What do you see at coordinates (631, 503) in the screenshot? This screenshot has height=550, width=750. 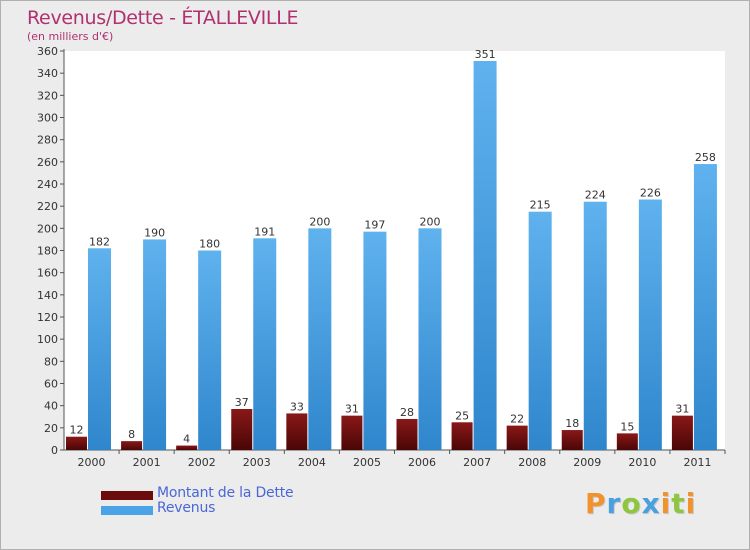 I see `logo-letter: o` at bounding box center [631, 503].